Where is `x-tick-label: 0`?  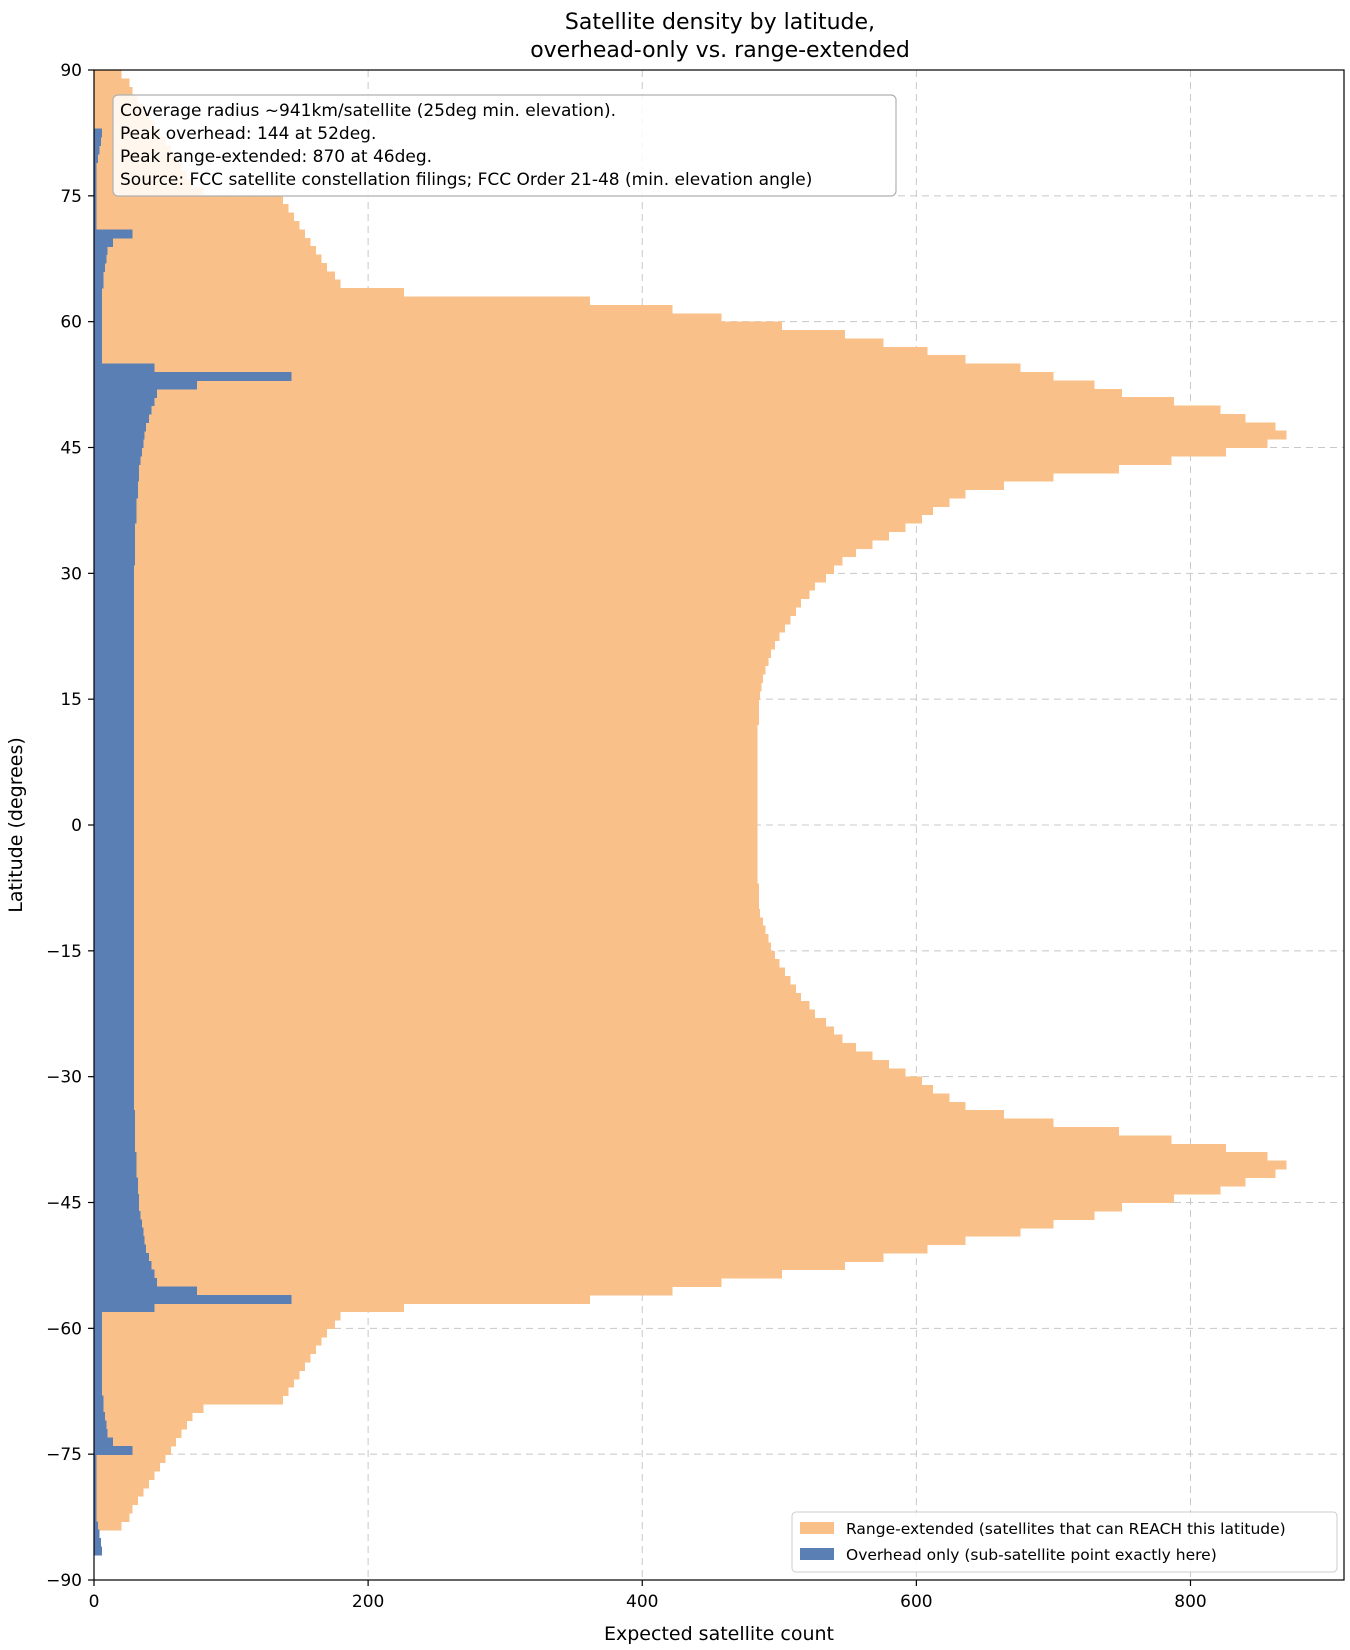 x-tick-label: 0 is located at coordinates (94, 1602).